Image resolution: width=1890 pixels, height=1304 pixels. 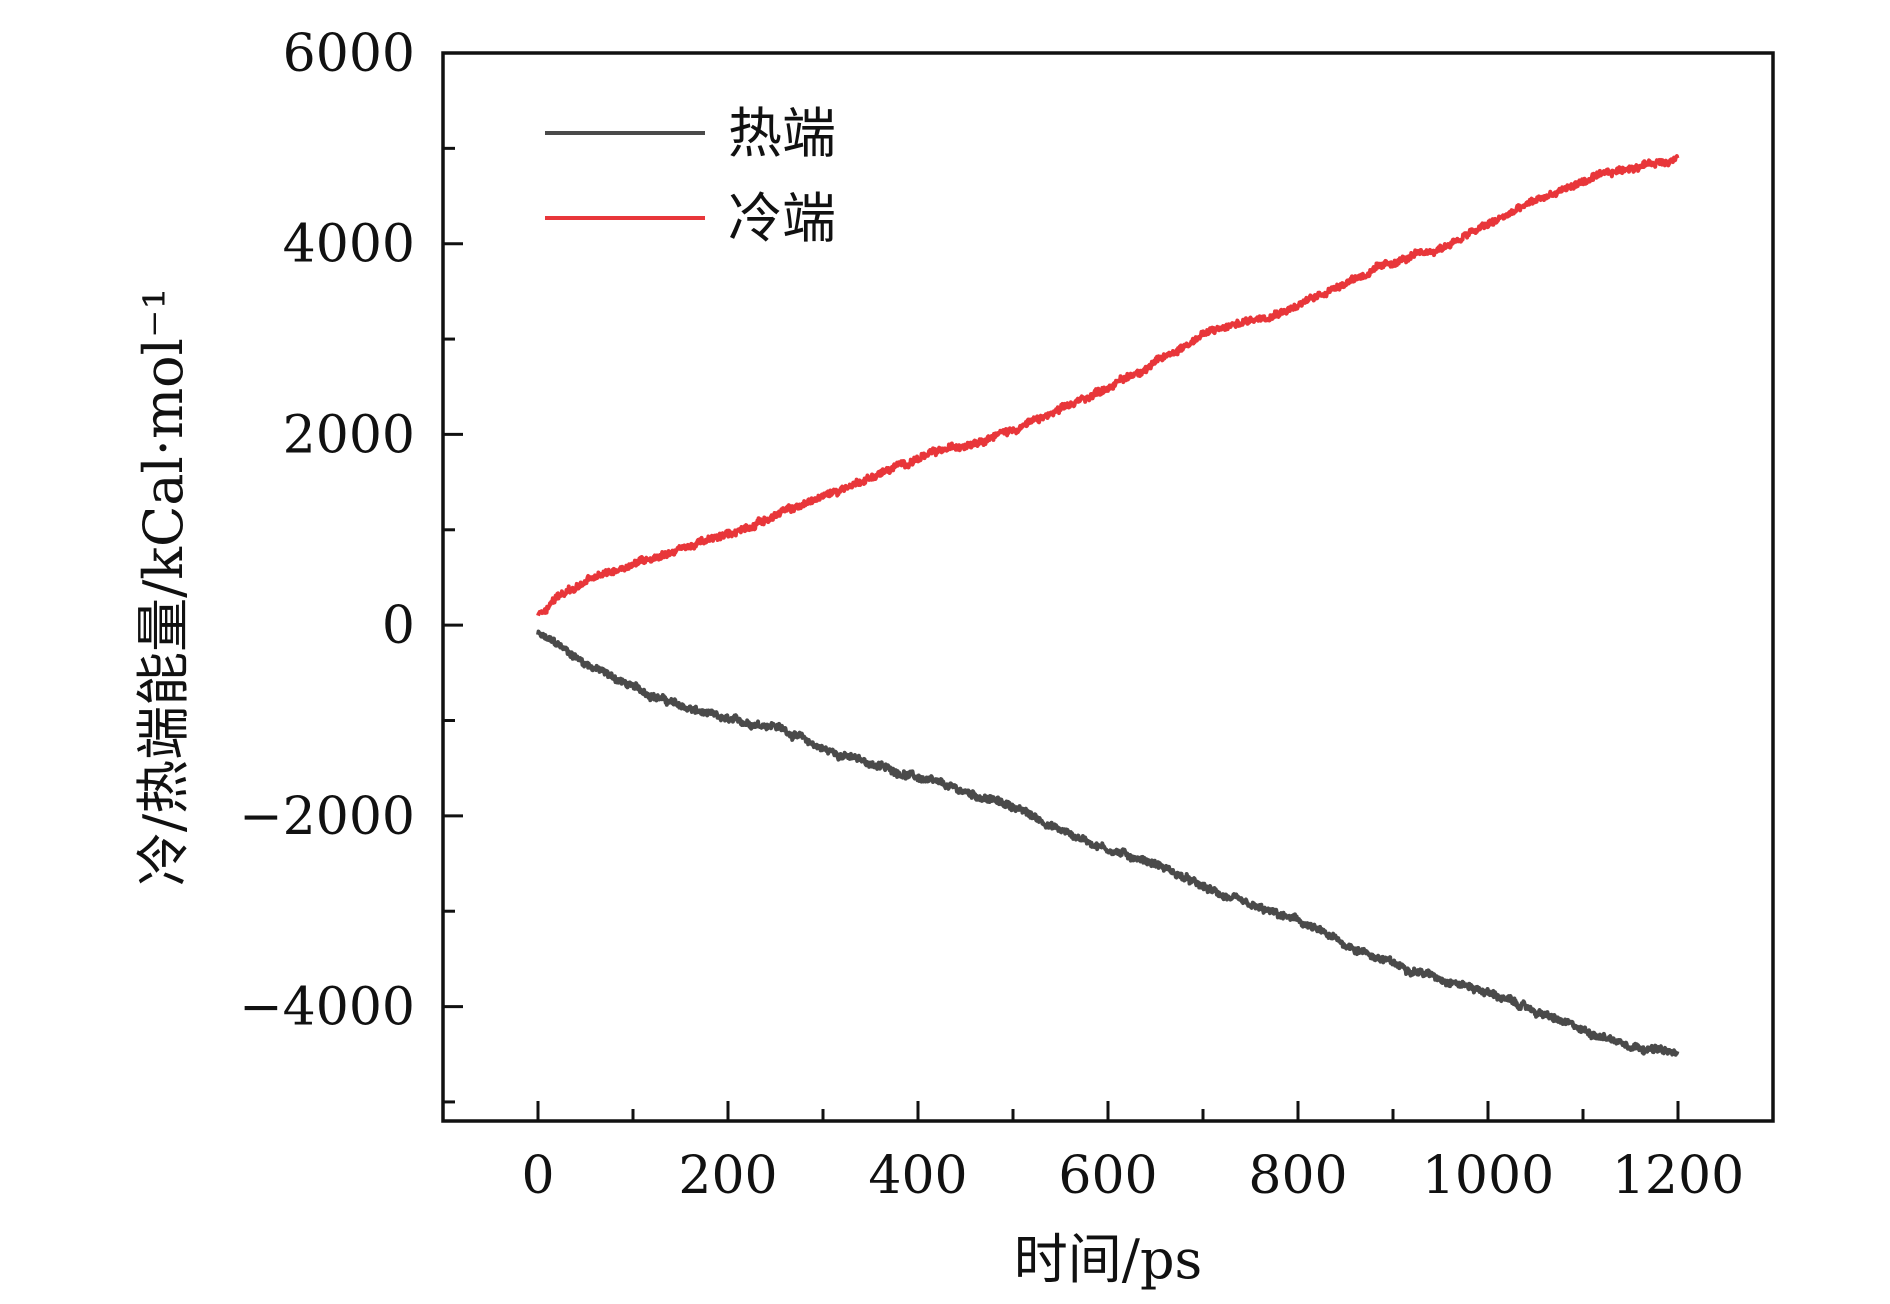 What do you see at coordinates (327, 817) in the screenshot?
I see `y-tick-label: −2000` at bounding box center [327, 817].